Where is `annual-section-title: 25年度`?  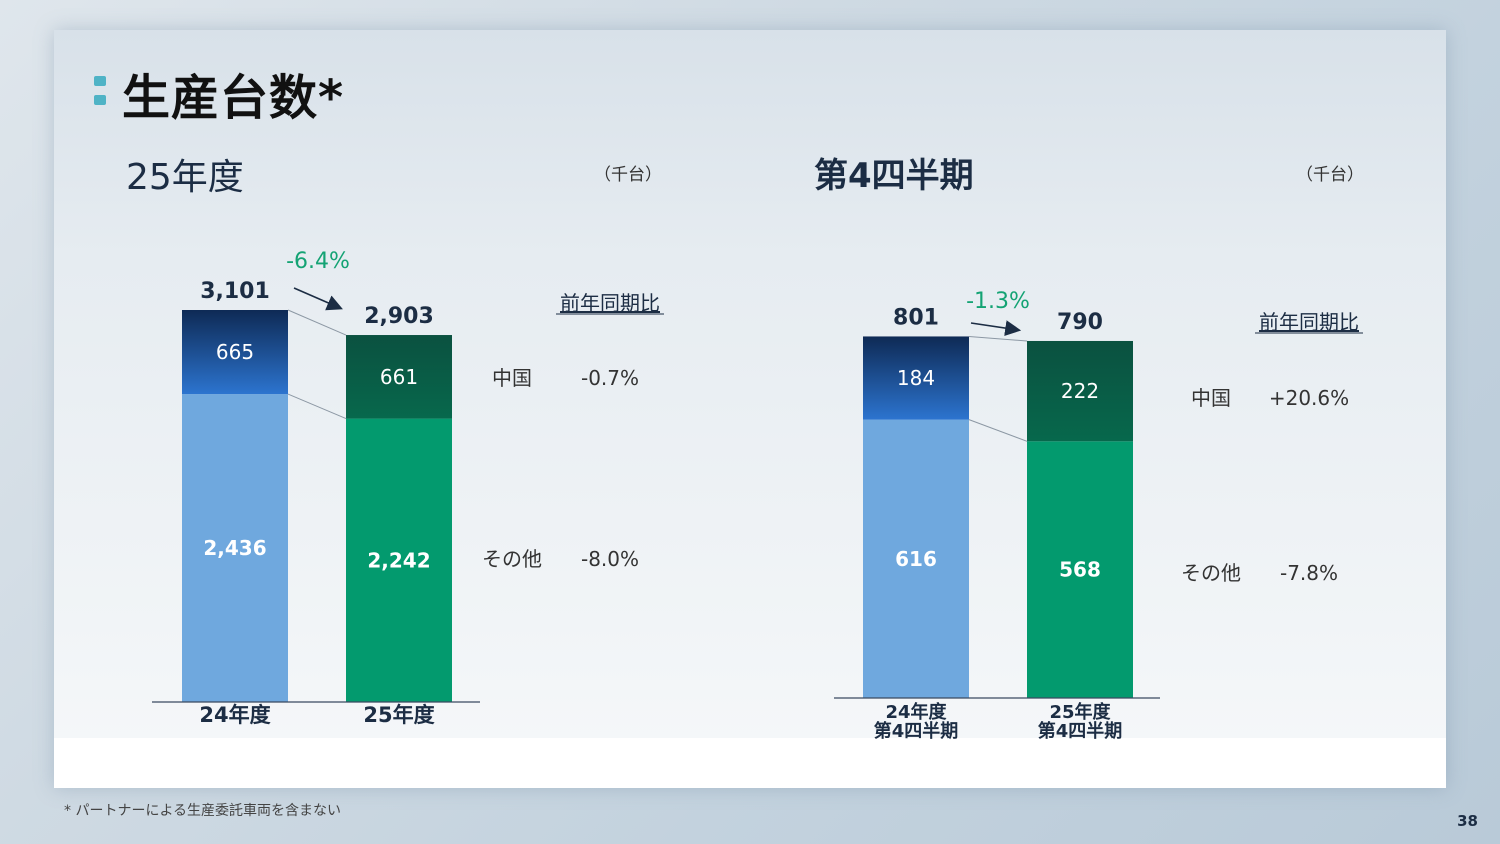 annual-section-title: 25年度 is located at coordinates (185, 177).